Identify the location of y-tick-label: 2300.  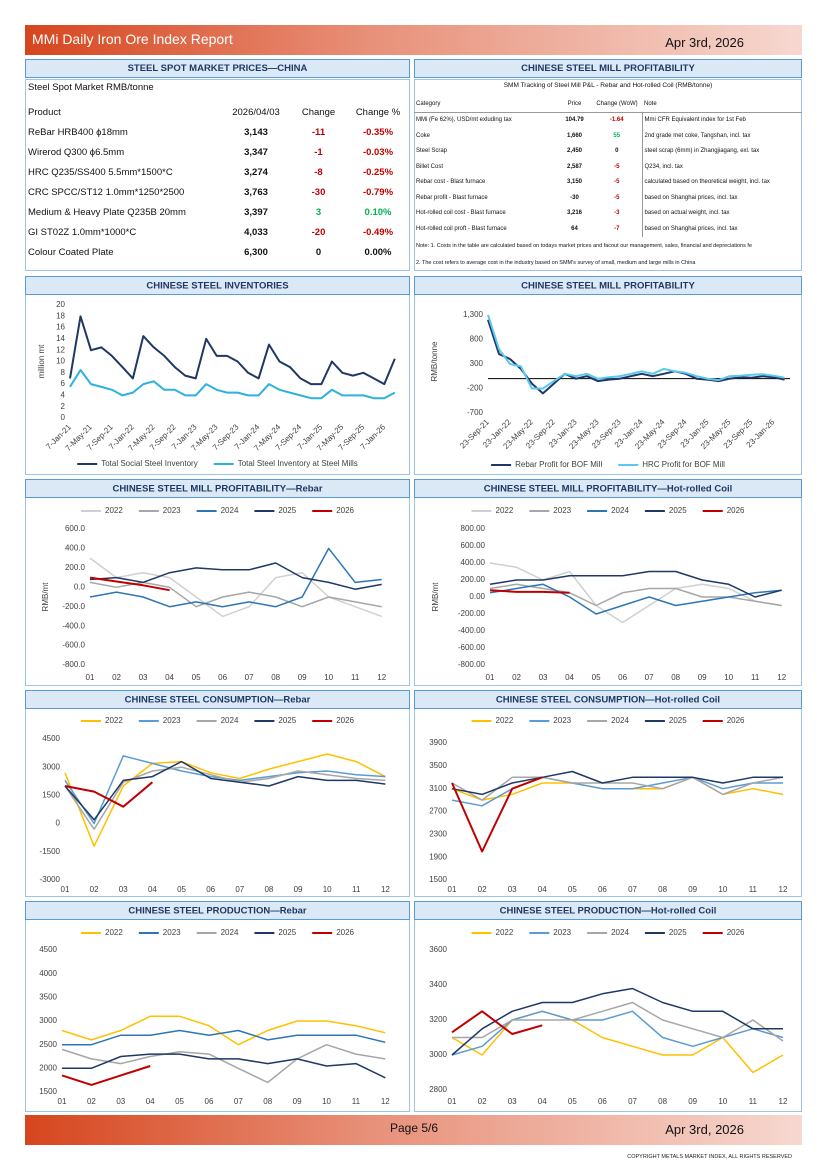
(438, 833).